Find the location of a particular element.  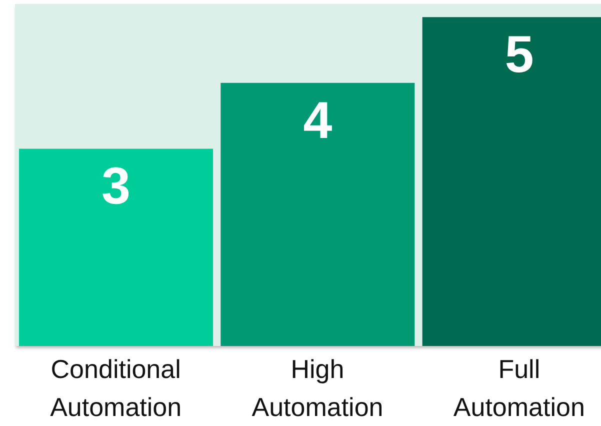

data-label: 3 is located at coordinates (116, 187).